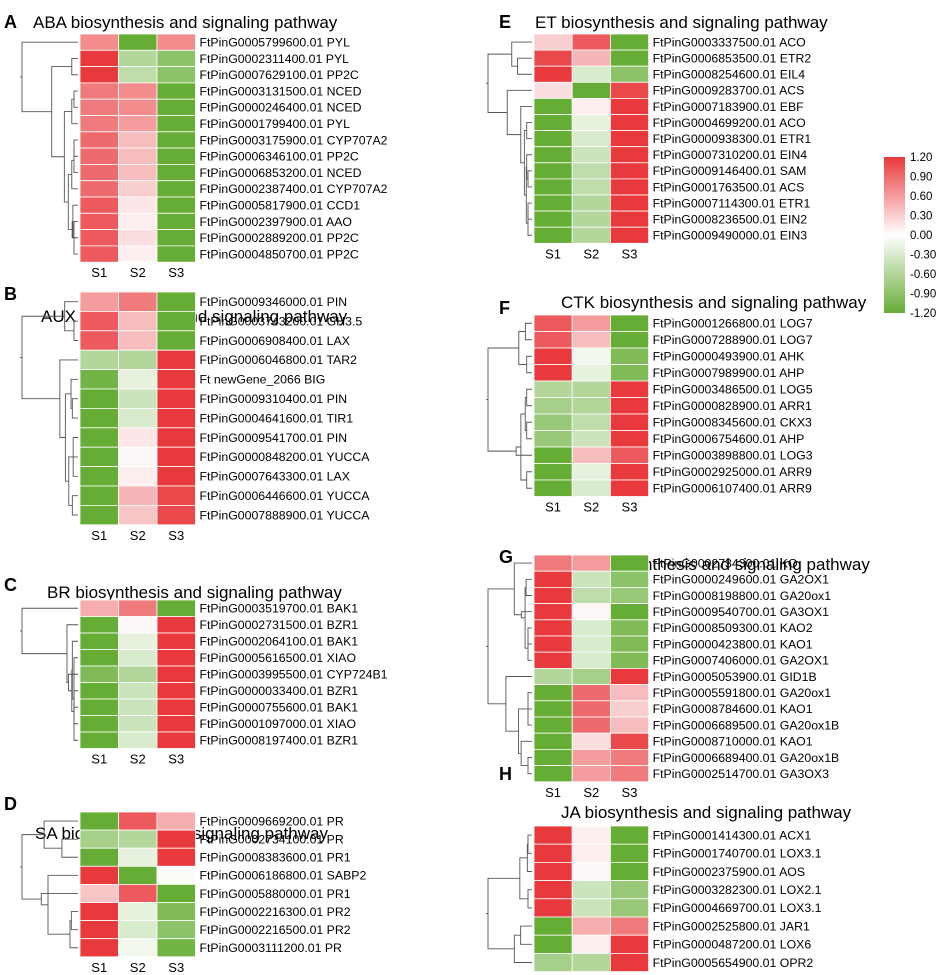 The height and width of the screenshot is (975, 941). I want to click on row-label: FtPinG0008345600.01 CKX3, so click(732, 423).